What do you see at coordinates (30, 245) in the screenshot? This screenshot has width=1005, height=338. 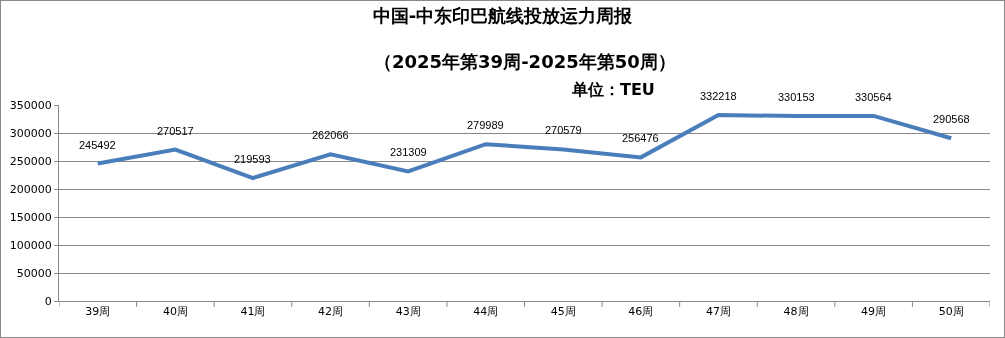 I see `y-tick-label: 100000` at bounding box center [30, 245].